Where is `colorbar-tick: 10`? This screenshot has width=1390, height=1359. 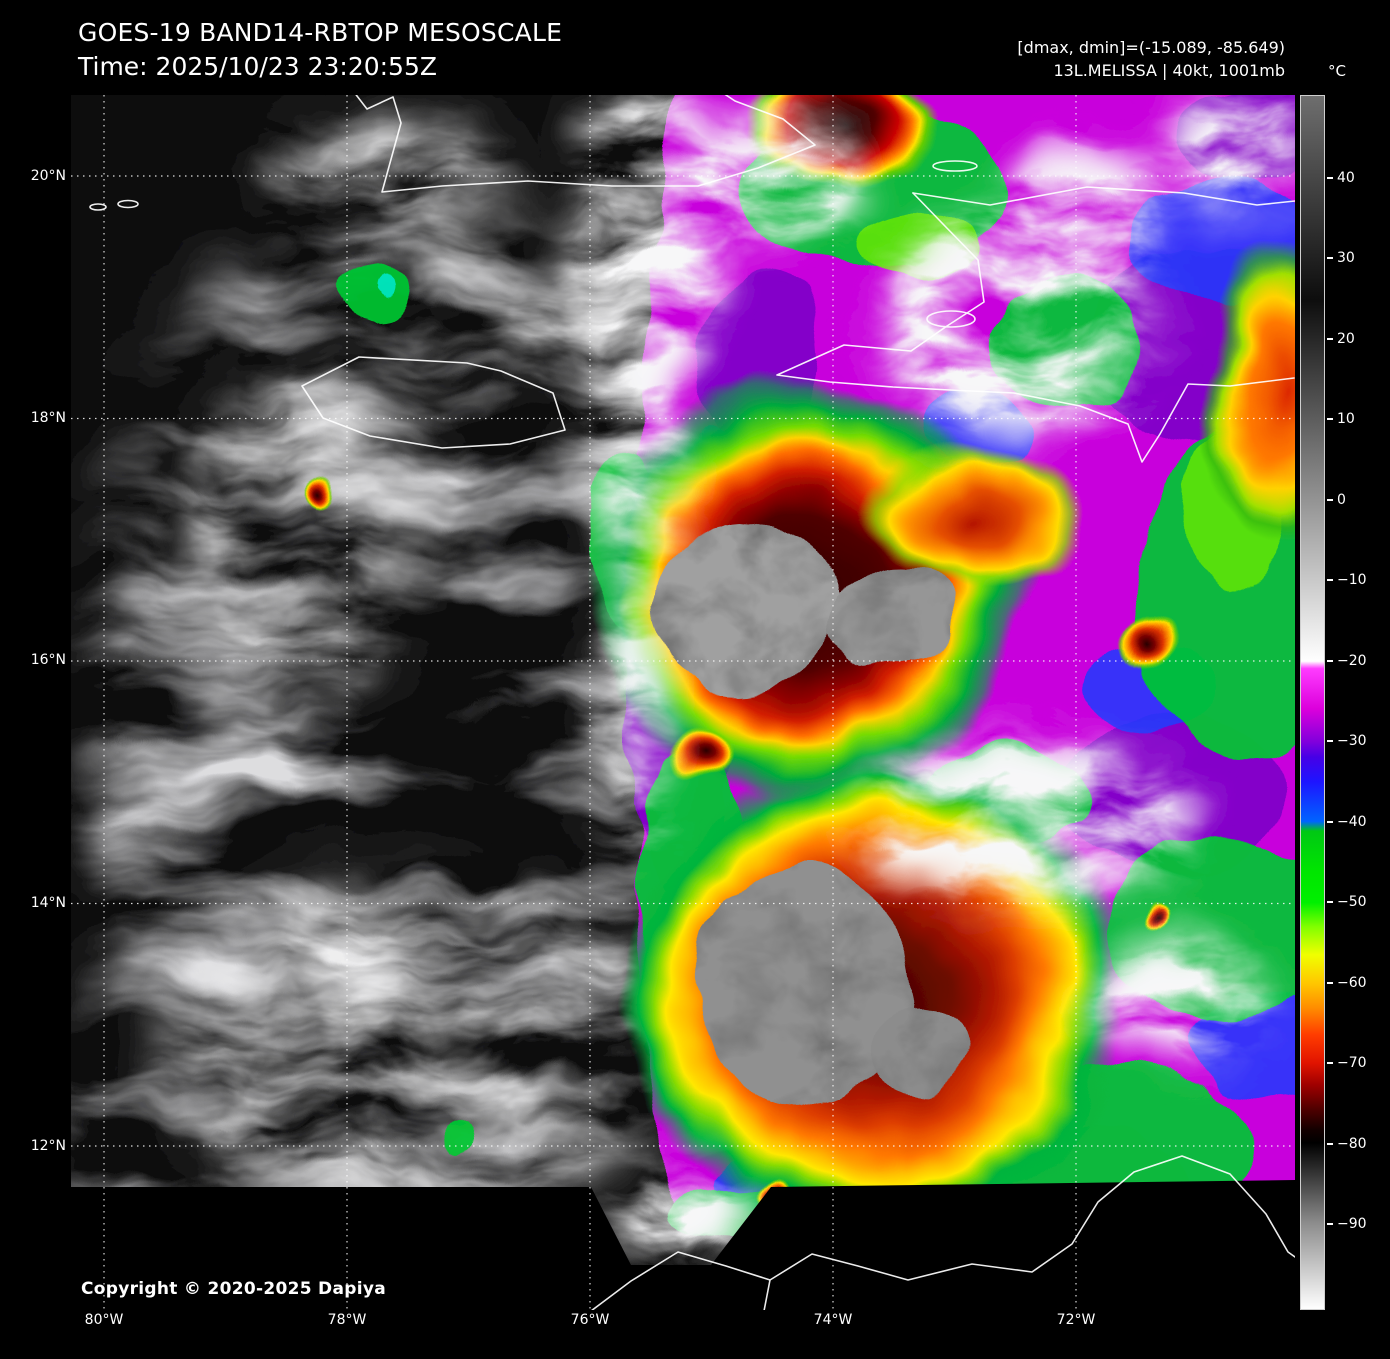
colorbar-tick: 10 is located at coordinates (1341, 419).